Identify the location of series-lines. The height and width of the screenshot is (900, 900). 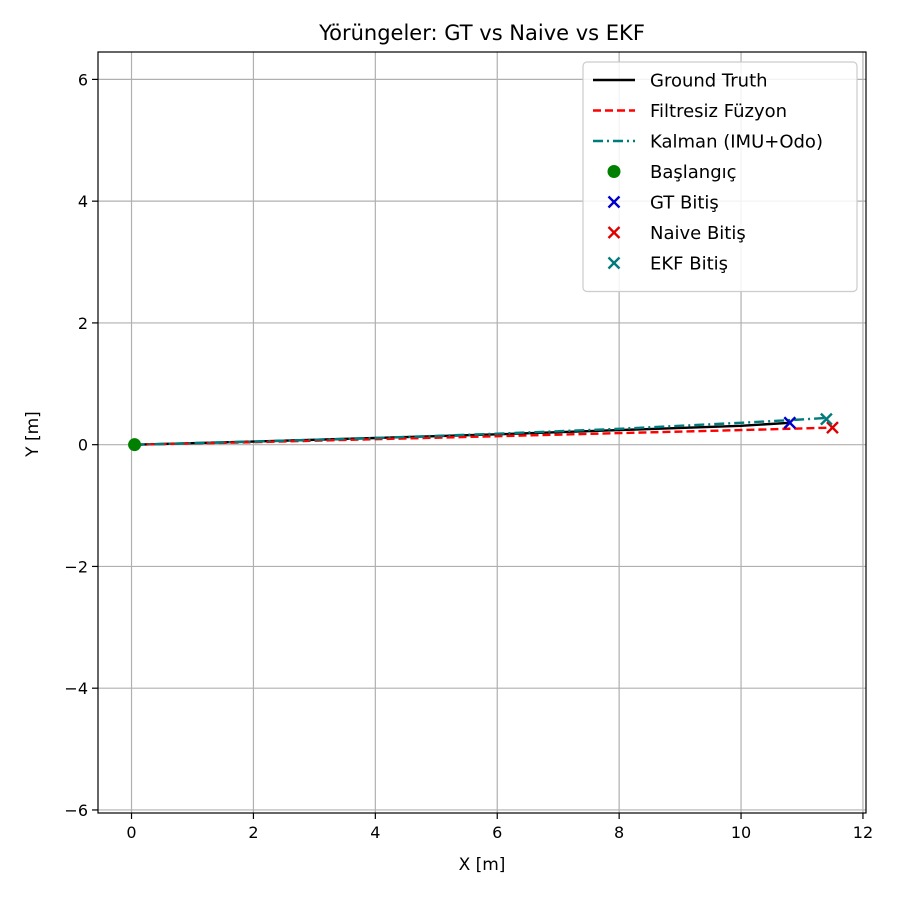
(483, 431).